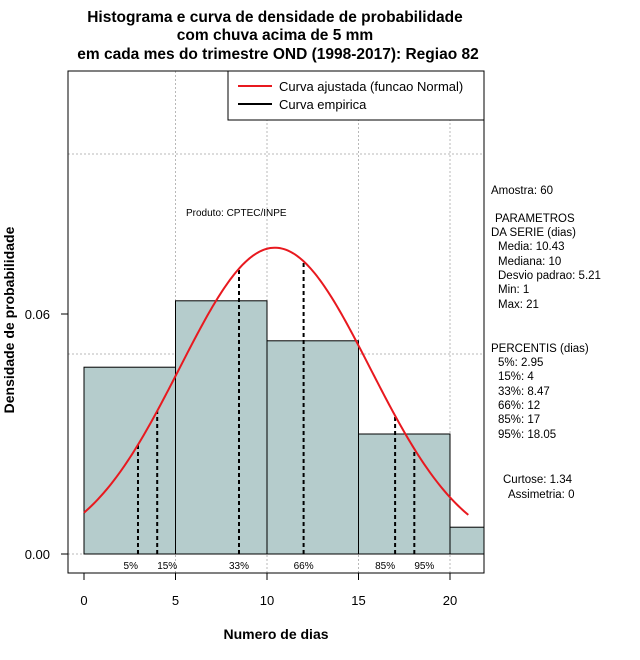 This screenshot has width=640, height=660. Describe the element at coordinates (236, 213) in the screenshot. I see `product-annotation: Produto: CPTEC/INPE` at that location.